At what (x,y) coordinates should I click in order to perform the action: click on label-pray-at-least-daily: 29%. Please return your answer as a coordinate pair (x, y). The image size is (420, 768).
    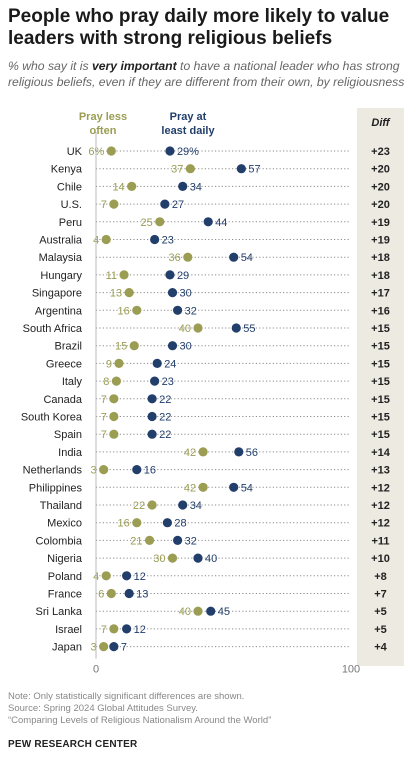
    Looking at the image, I should click on (188, 152).